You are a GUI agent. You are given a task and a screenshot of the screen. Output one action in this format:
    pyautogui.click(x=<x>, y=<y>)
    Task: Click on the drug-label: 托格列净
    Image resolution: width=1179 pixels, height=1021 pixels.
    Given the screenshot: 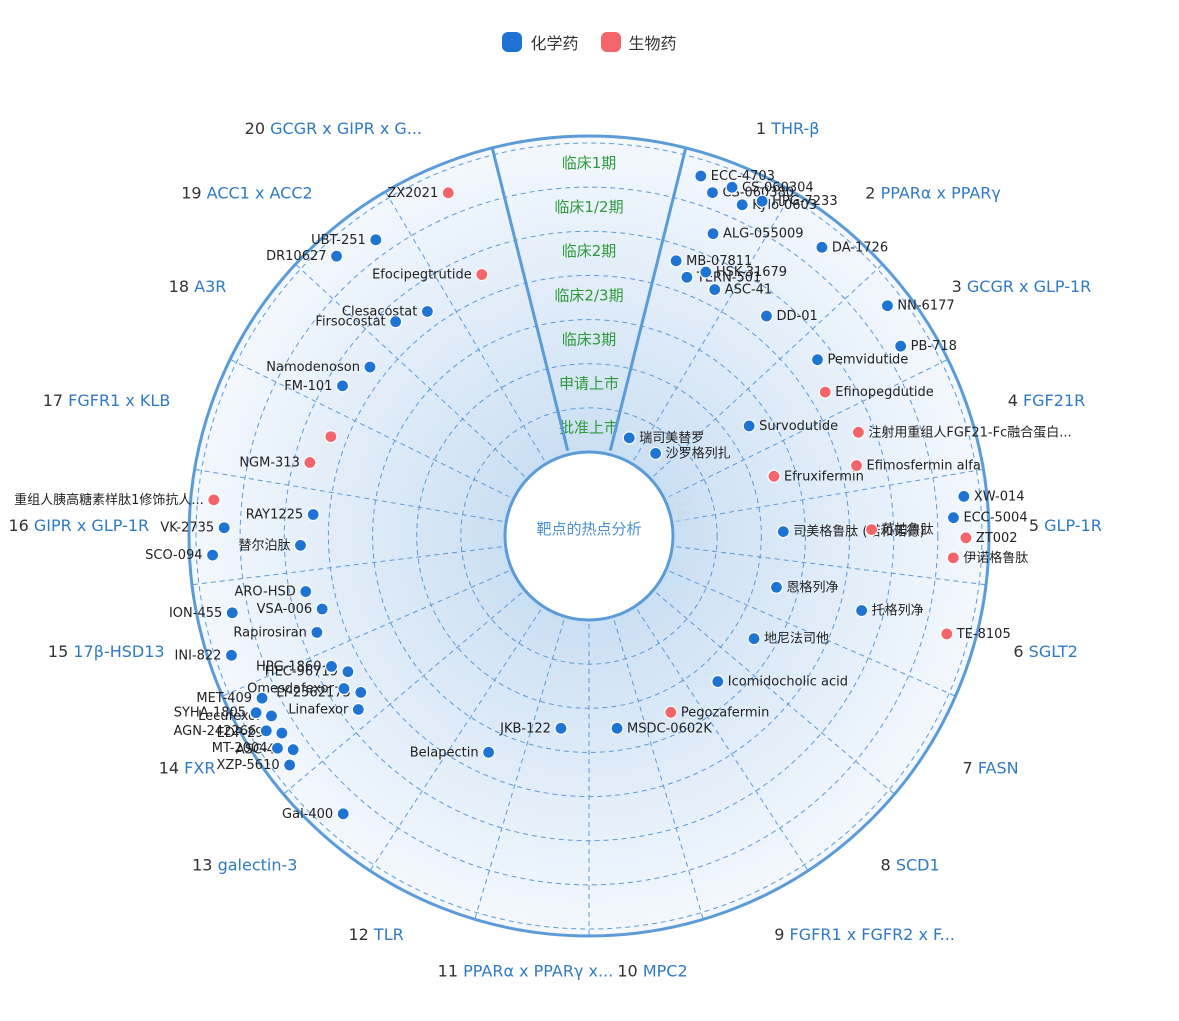 What is the action you would take?
    pyautogui.click(x=898, y=611)
    